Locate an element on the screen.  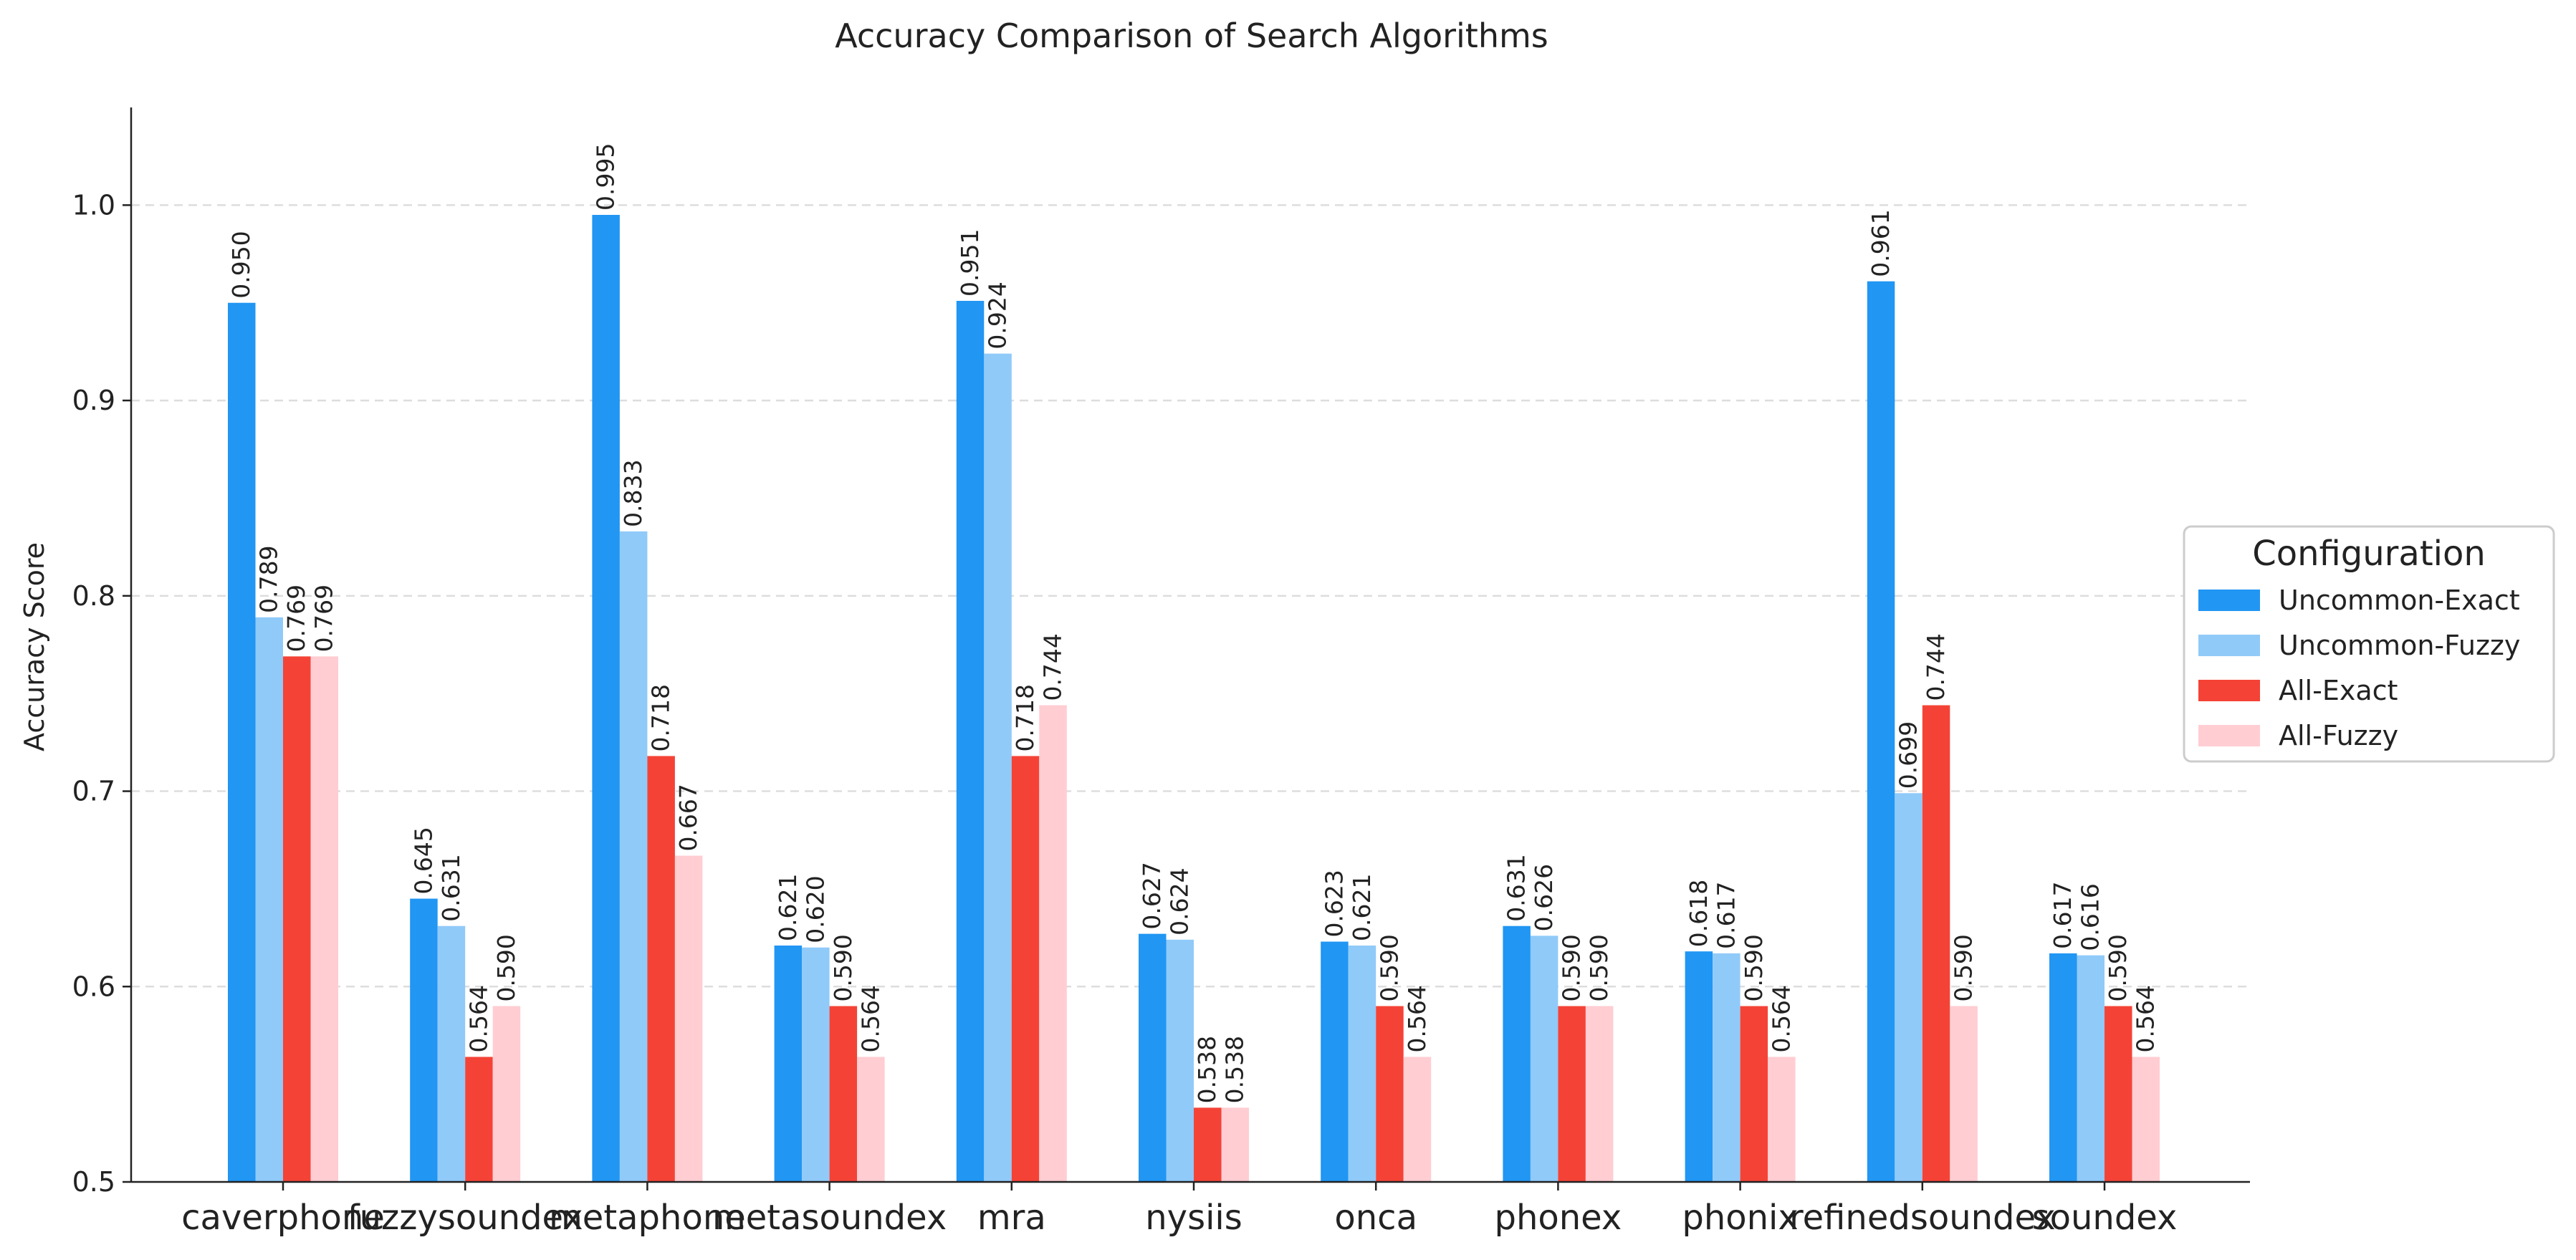
bar-uncommon-fuzzy-refinedsoundex is located at coordinates (1909, 987).